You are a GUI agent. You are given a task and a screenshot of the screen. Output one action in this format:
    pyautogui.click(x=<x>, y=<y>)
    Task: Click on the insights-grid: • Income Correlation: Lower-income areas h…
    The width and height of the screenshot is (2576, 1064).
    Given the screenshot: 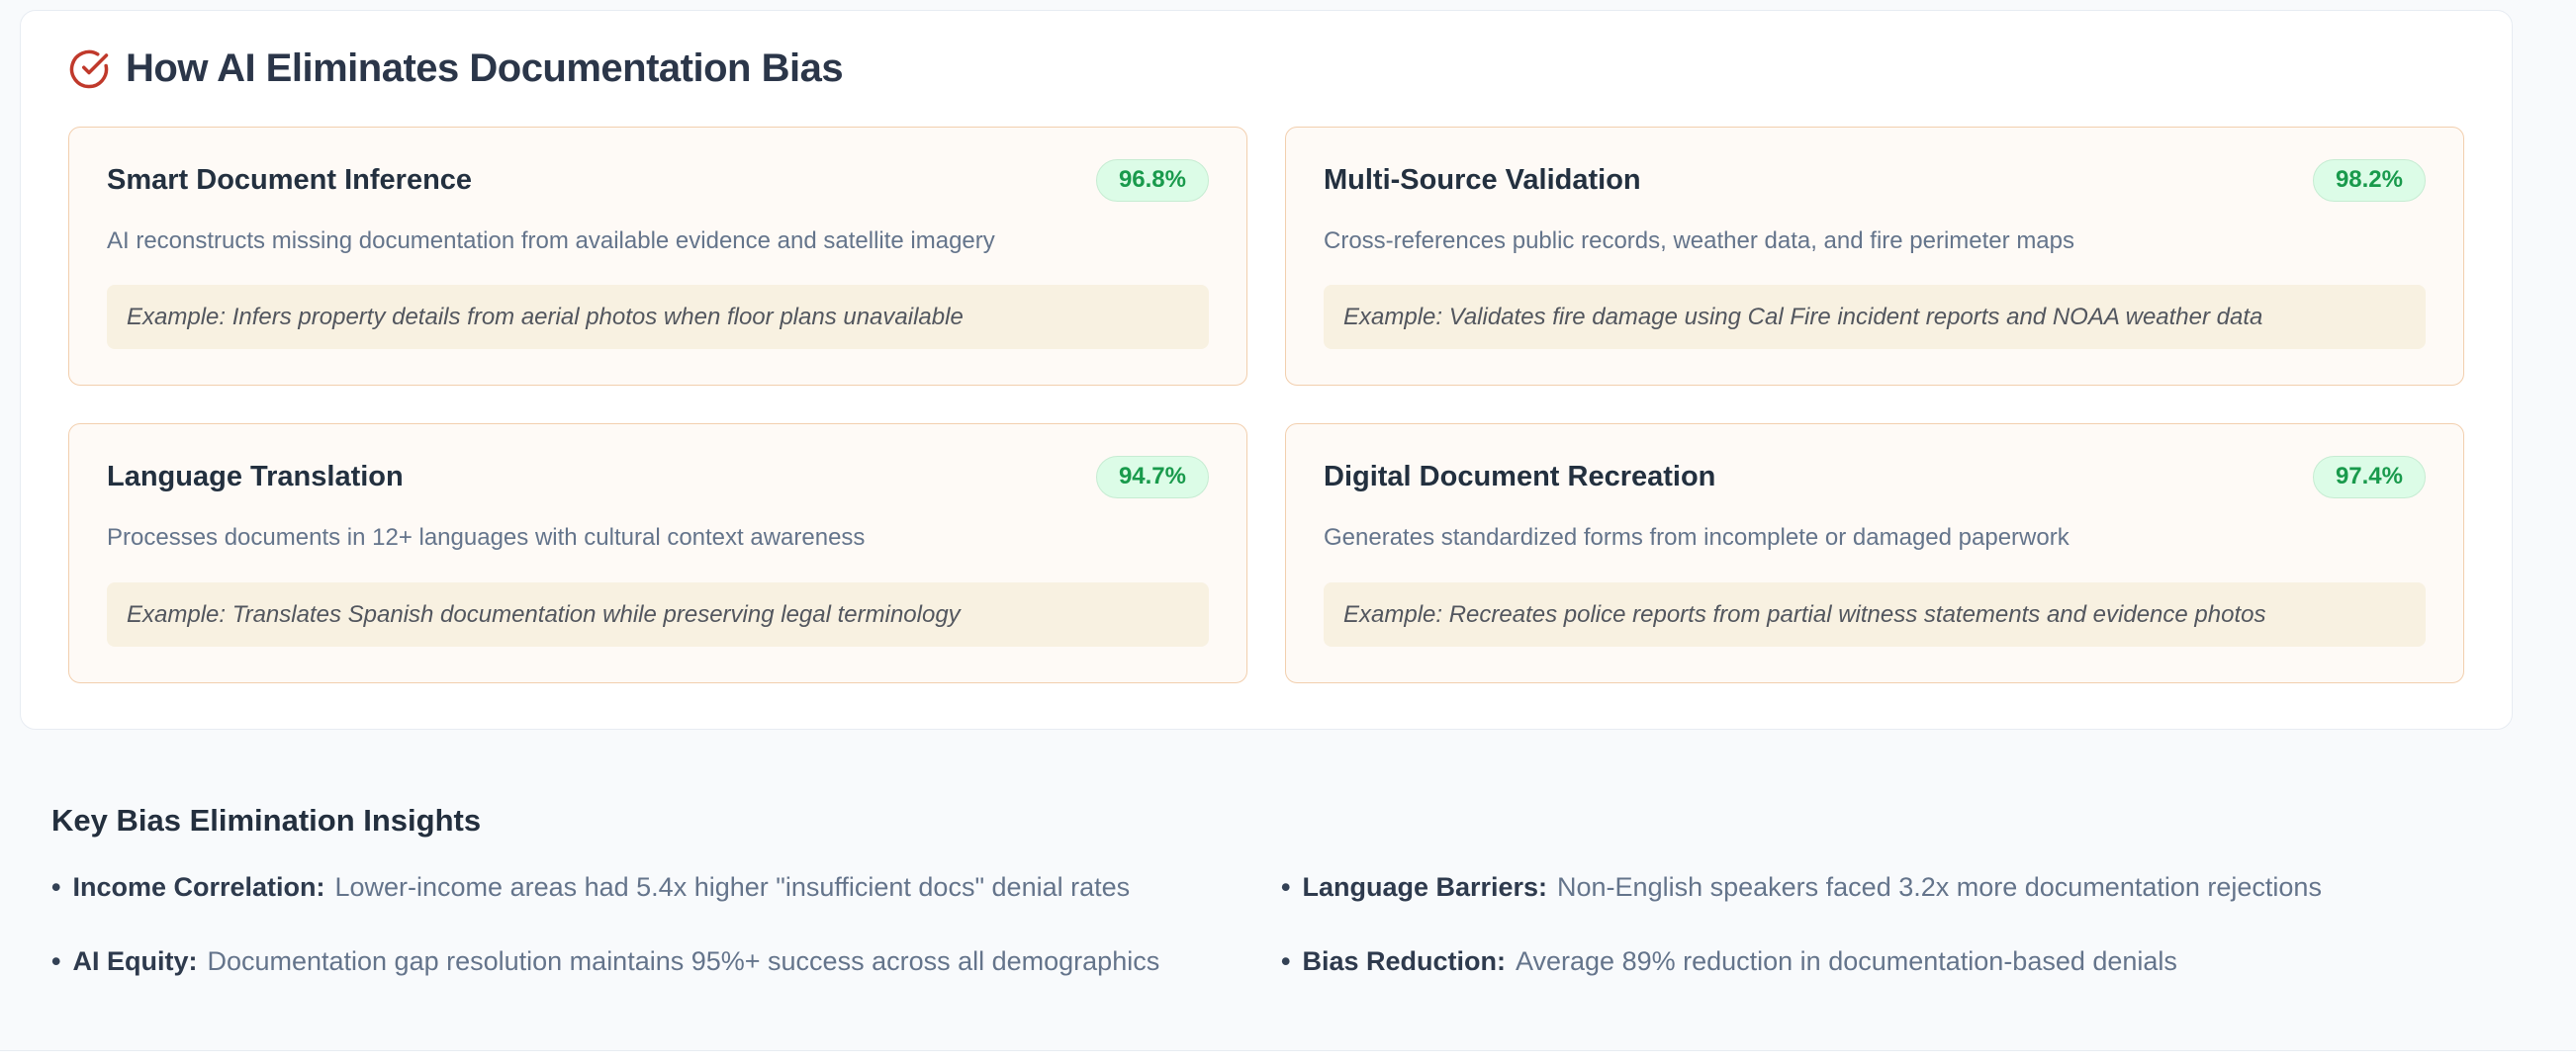 What is the action you would take?
    pyautogui.click(x=1273, y=924)
    